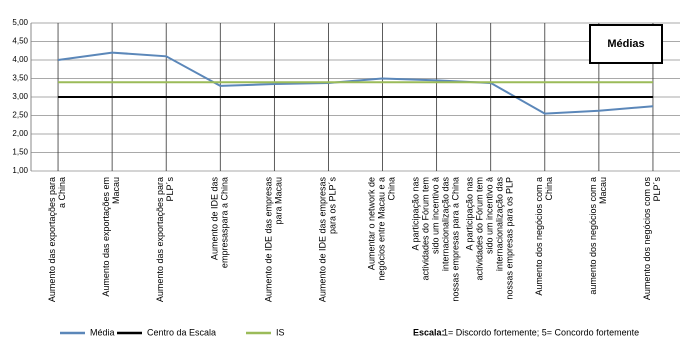 The image size is (690, 337). What do you see at coordinates (20, 22) in the screenshot?
I see `y-tick-label: 5,00` at bounding box center [20, 22].